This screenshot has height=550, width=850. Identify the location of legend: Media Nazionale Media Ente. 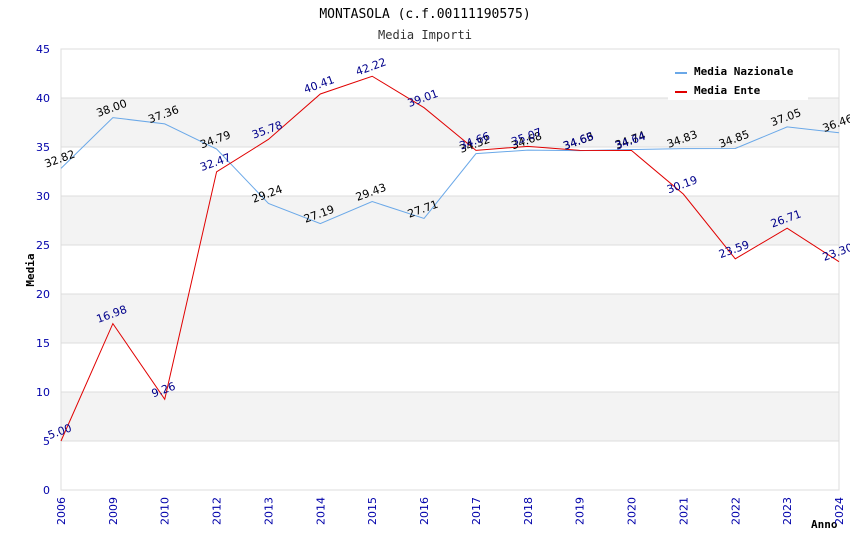
(738, 80).